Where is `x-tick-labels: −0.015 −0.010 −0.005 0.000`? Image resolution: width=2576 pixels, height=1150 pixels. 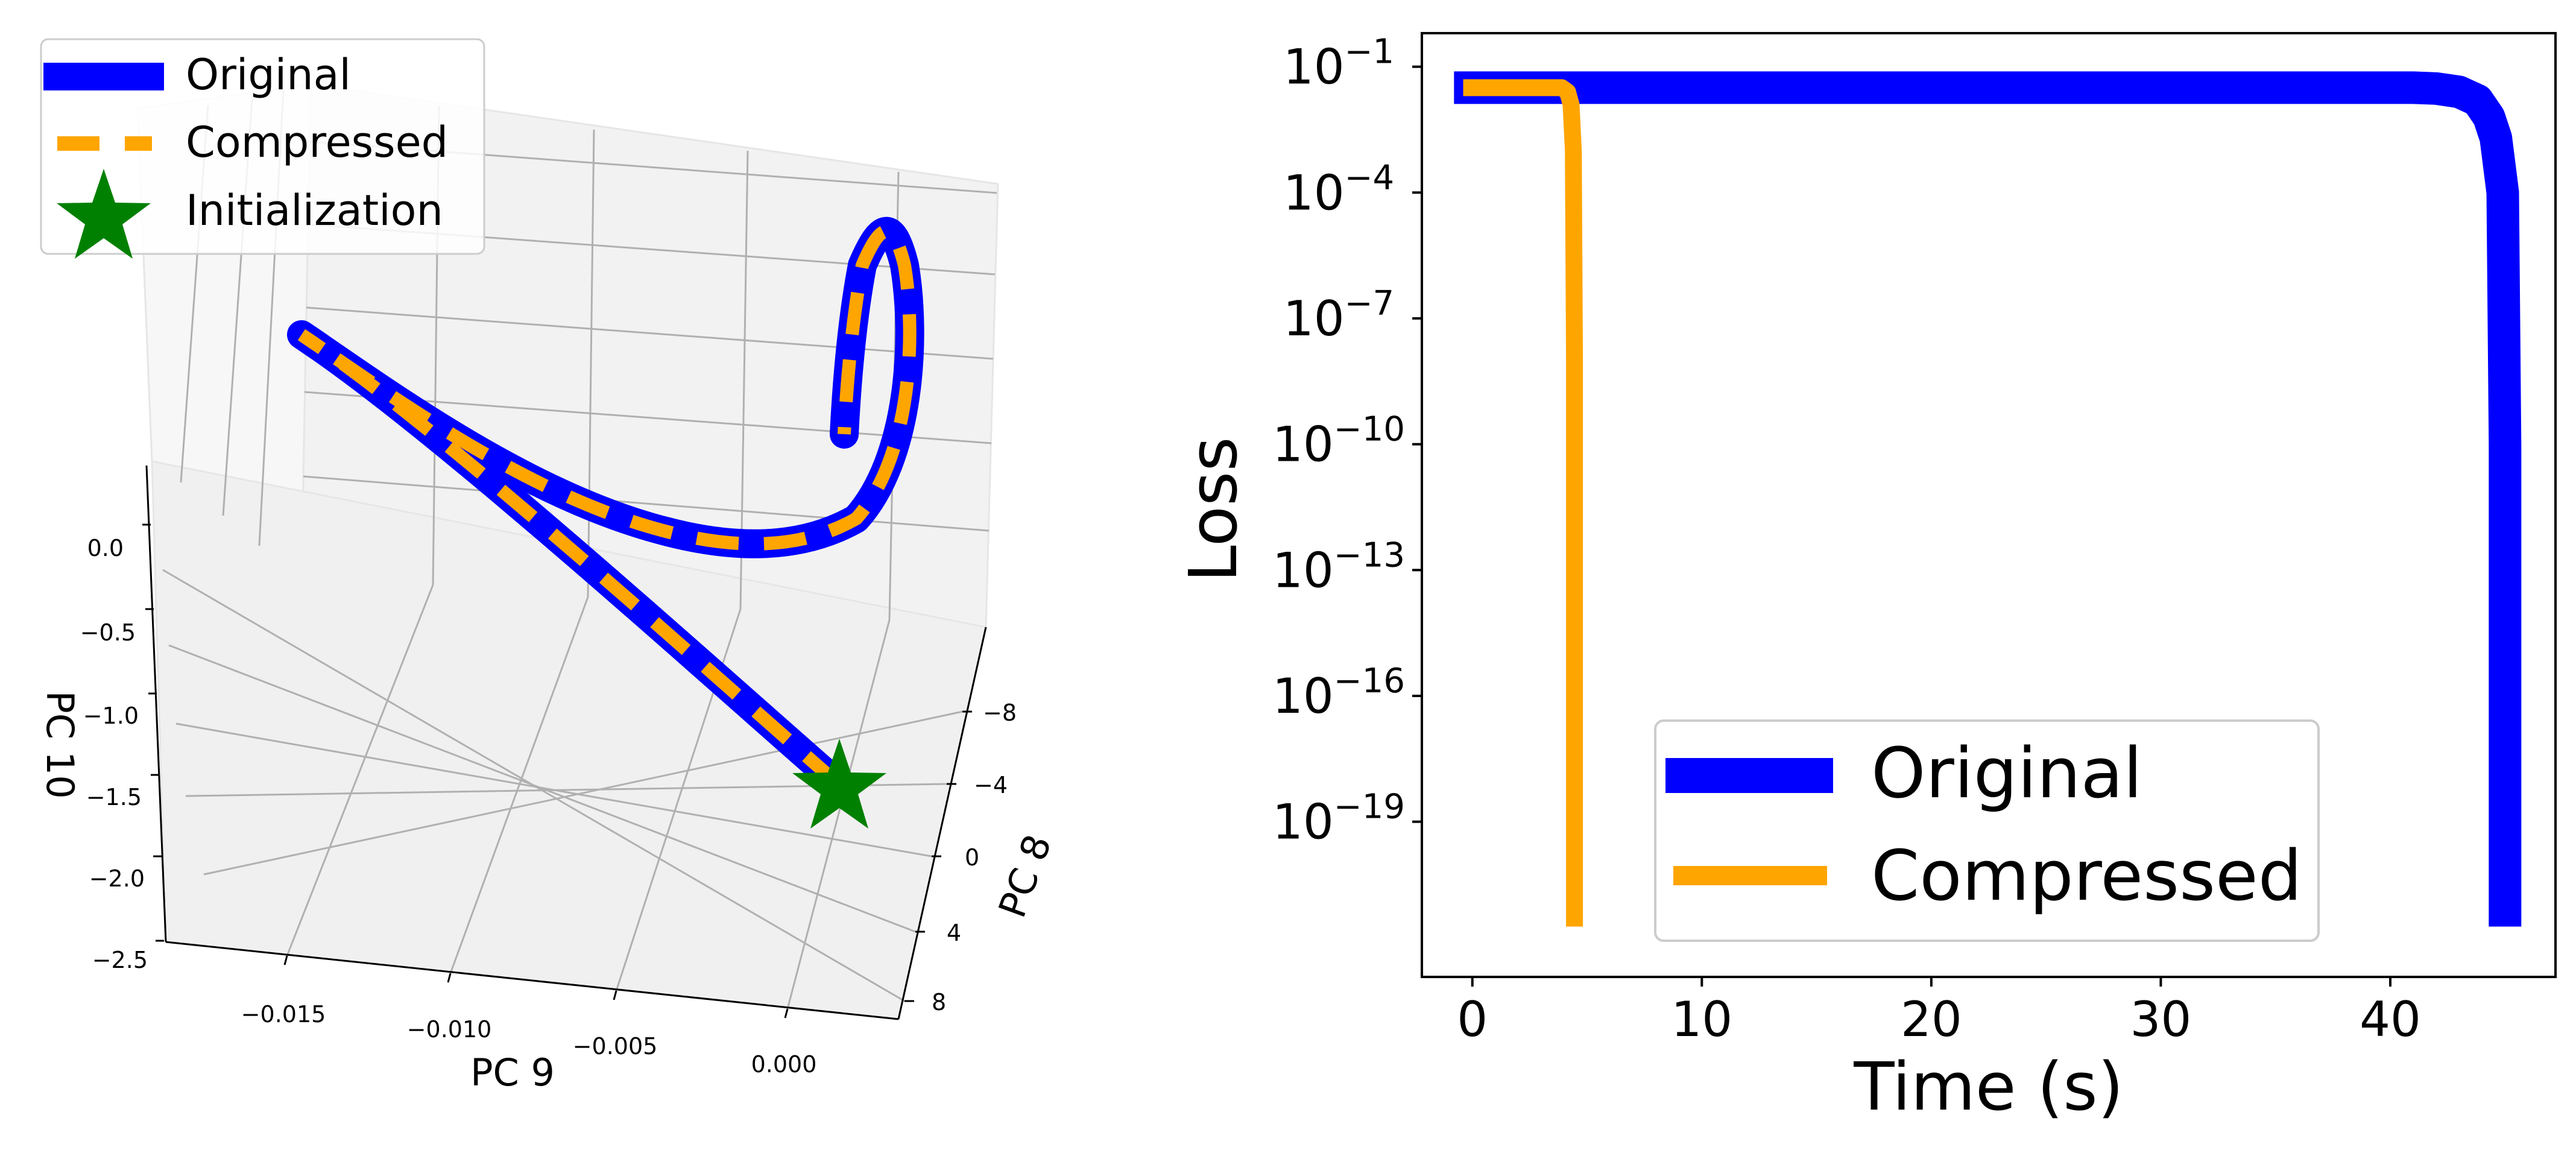 x-tick-labels: −0.015 −0.010 −0.005 0.000 is located at coordinates (529, 1039).